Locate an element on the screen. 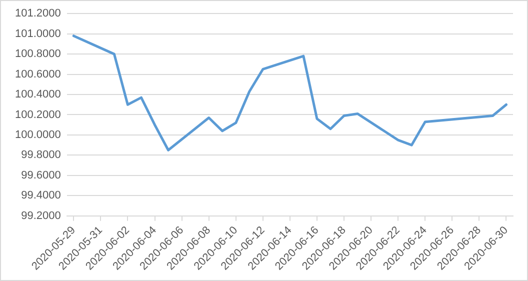  y-tick-label: 99.6000 is located at coordinates (41, 175).